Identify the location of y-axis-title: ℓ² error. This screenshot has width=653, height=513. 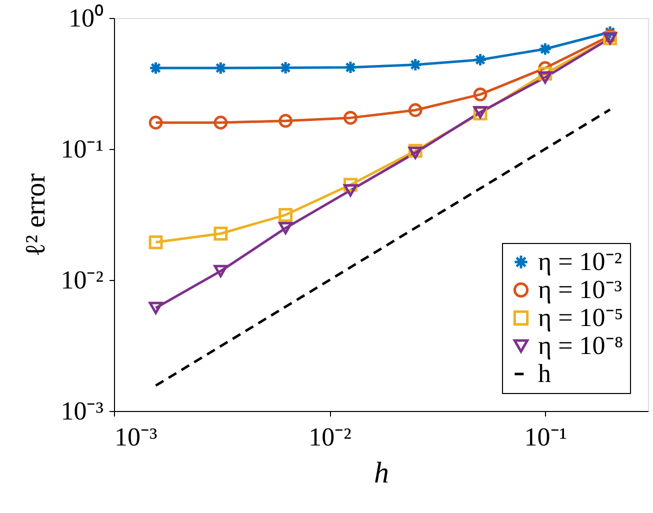
(36, 214).